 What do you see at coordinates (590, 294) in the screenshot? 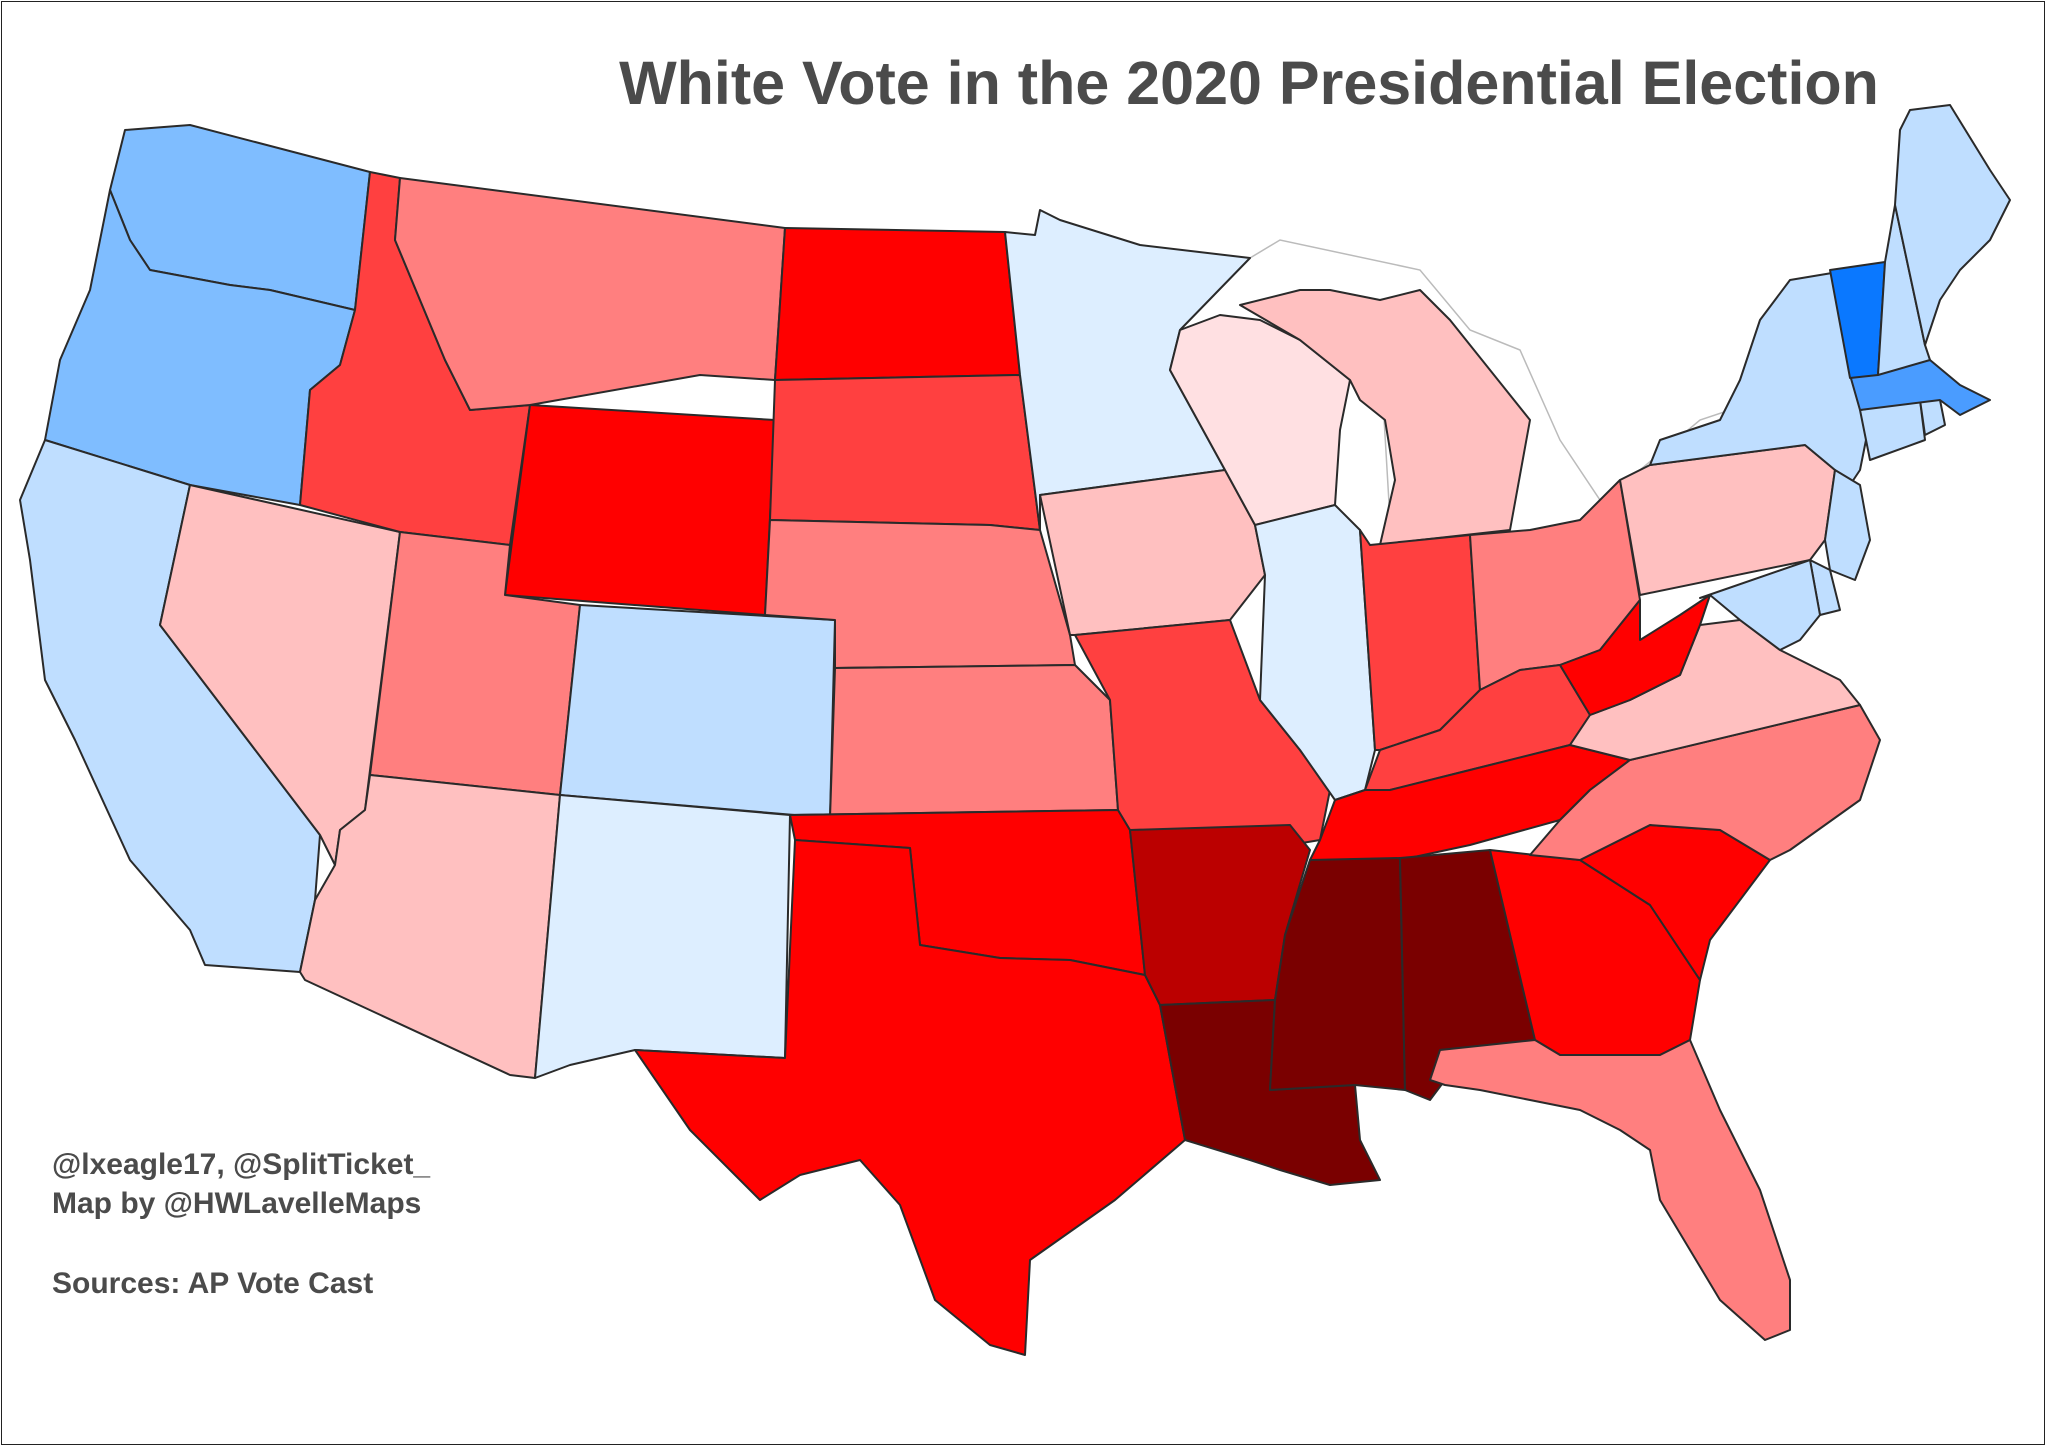
I see `state-montana` at bounding box center [590, 294].